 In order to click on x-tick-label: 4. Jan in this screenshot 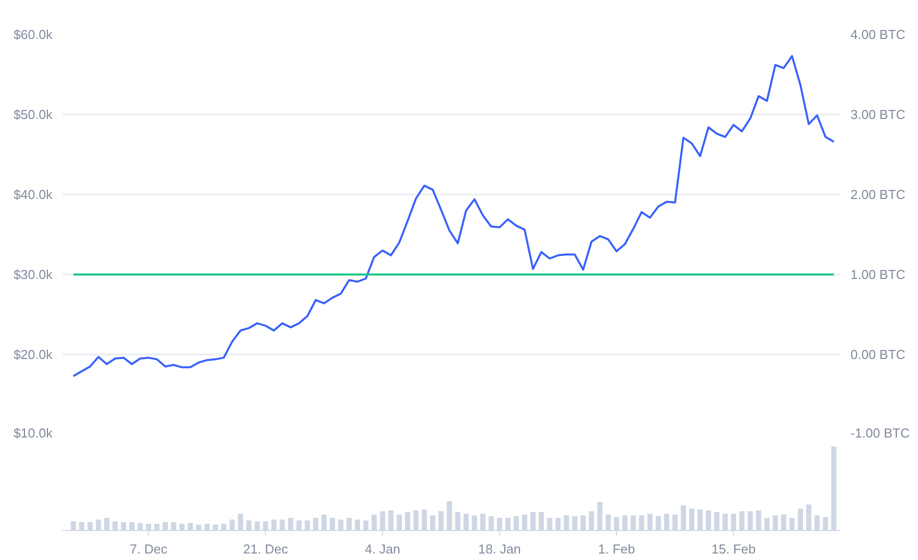, I will do `click(382, 549)`.